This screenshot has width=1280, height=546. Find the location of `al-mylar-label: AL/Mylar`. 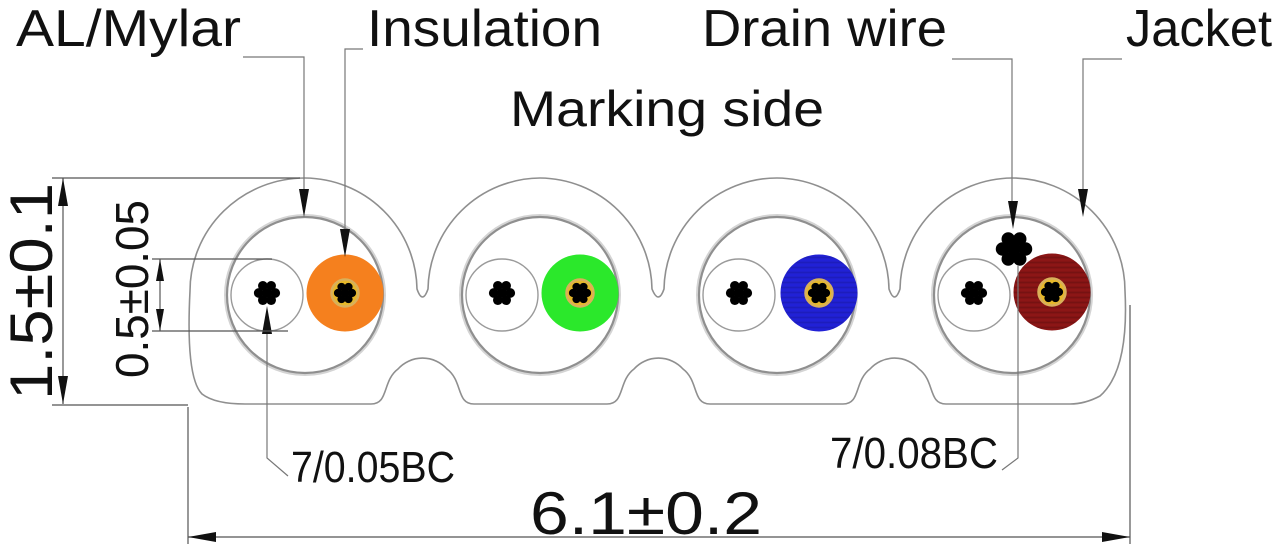

al-mylar-label: AL/Mylar is located at coordinates (128, 29).